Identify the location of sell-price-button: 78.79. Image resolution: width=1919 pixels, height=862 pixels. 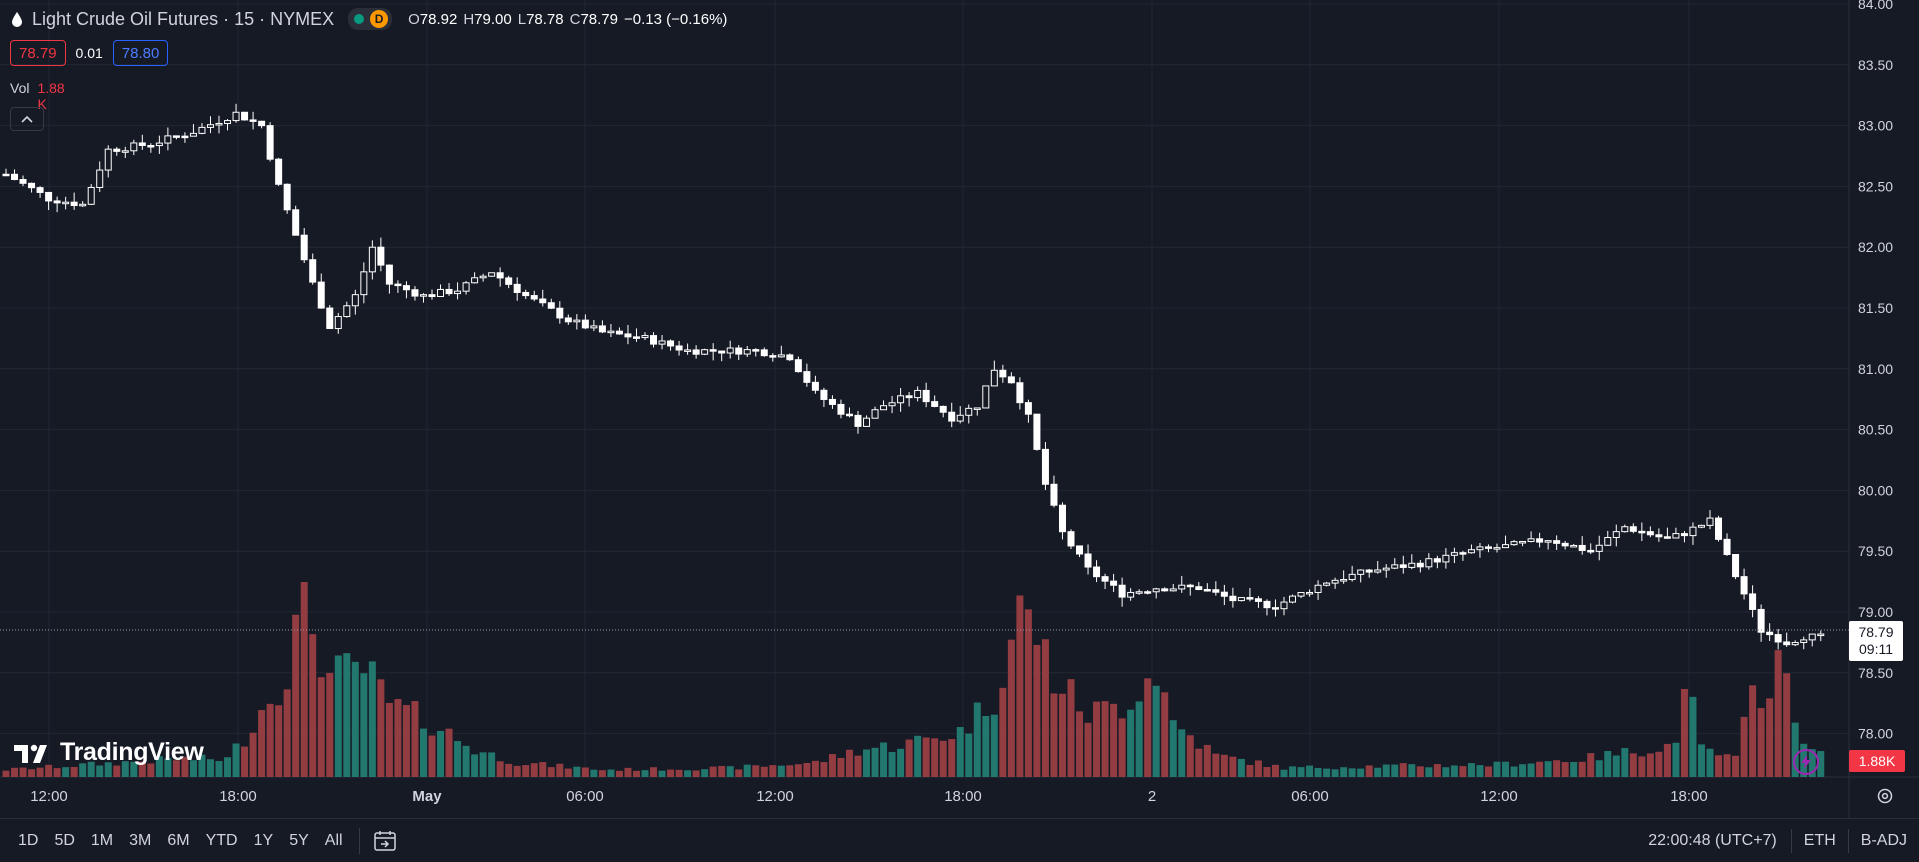
(38, 53).